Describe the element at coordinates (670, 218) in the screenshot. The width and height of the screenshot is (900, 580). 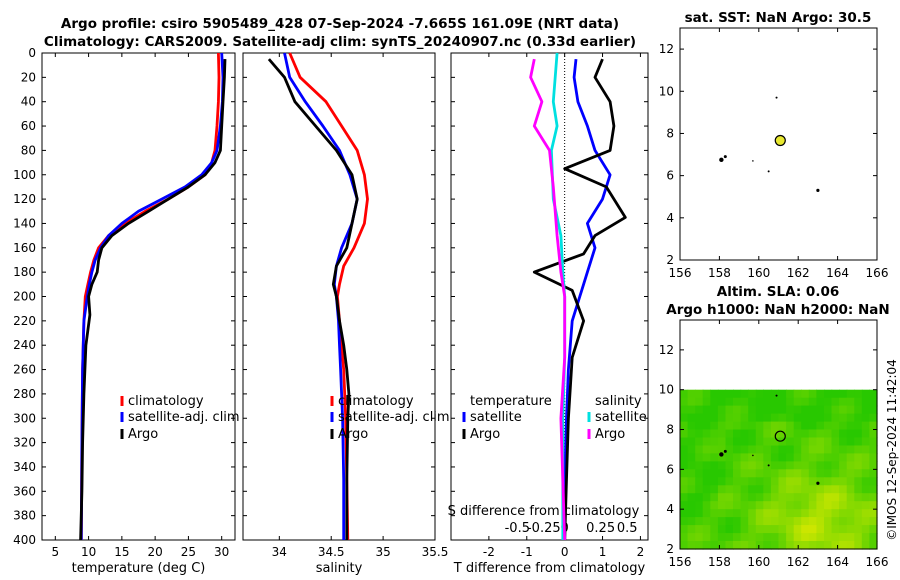
I see `y-tick-label: 4` at that location.